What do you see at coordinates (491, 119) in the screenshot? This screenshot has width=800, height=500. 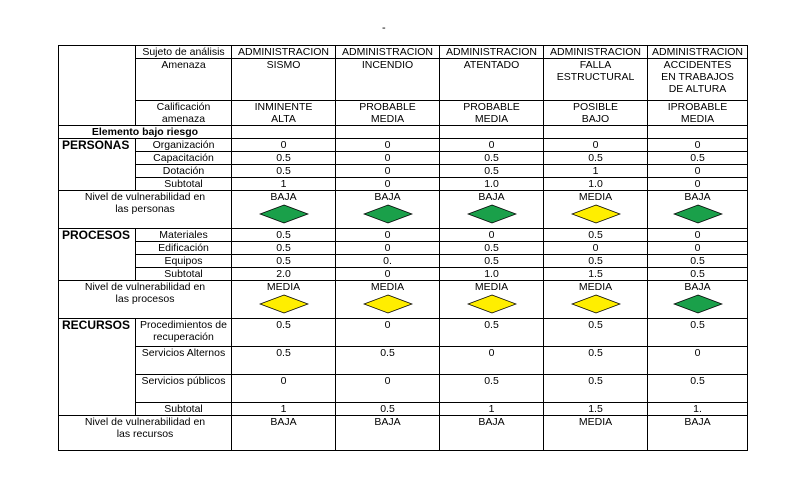 I see `calificacion-col-3-line2: MEDIA` at bounding box center [491, 119].